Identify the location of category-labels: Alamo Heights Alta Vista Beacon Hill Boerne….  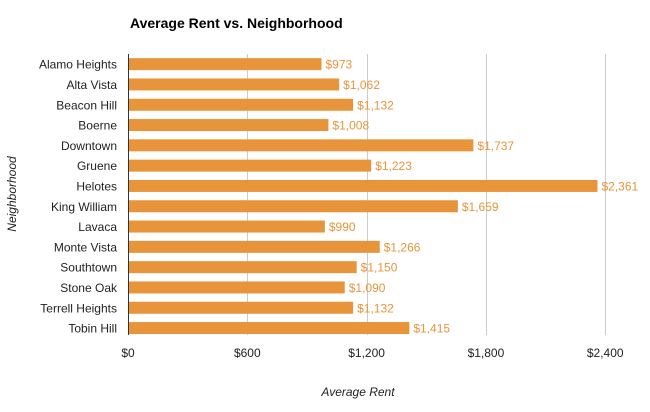
(78, 197).